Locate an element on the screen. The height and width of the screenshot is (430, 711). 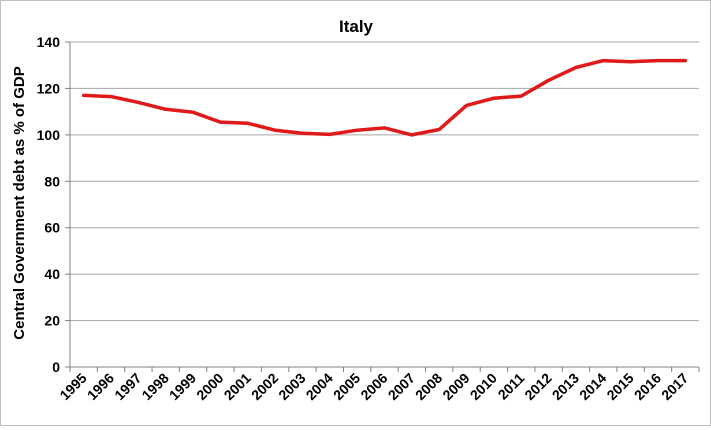
x-tick-label: 2010 is located at coordinates (483, 386).